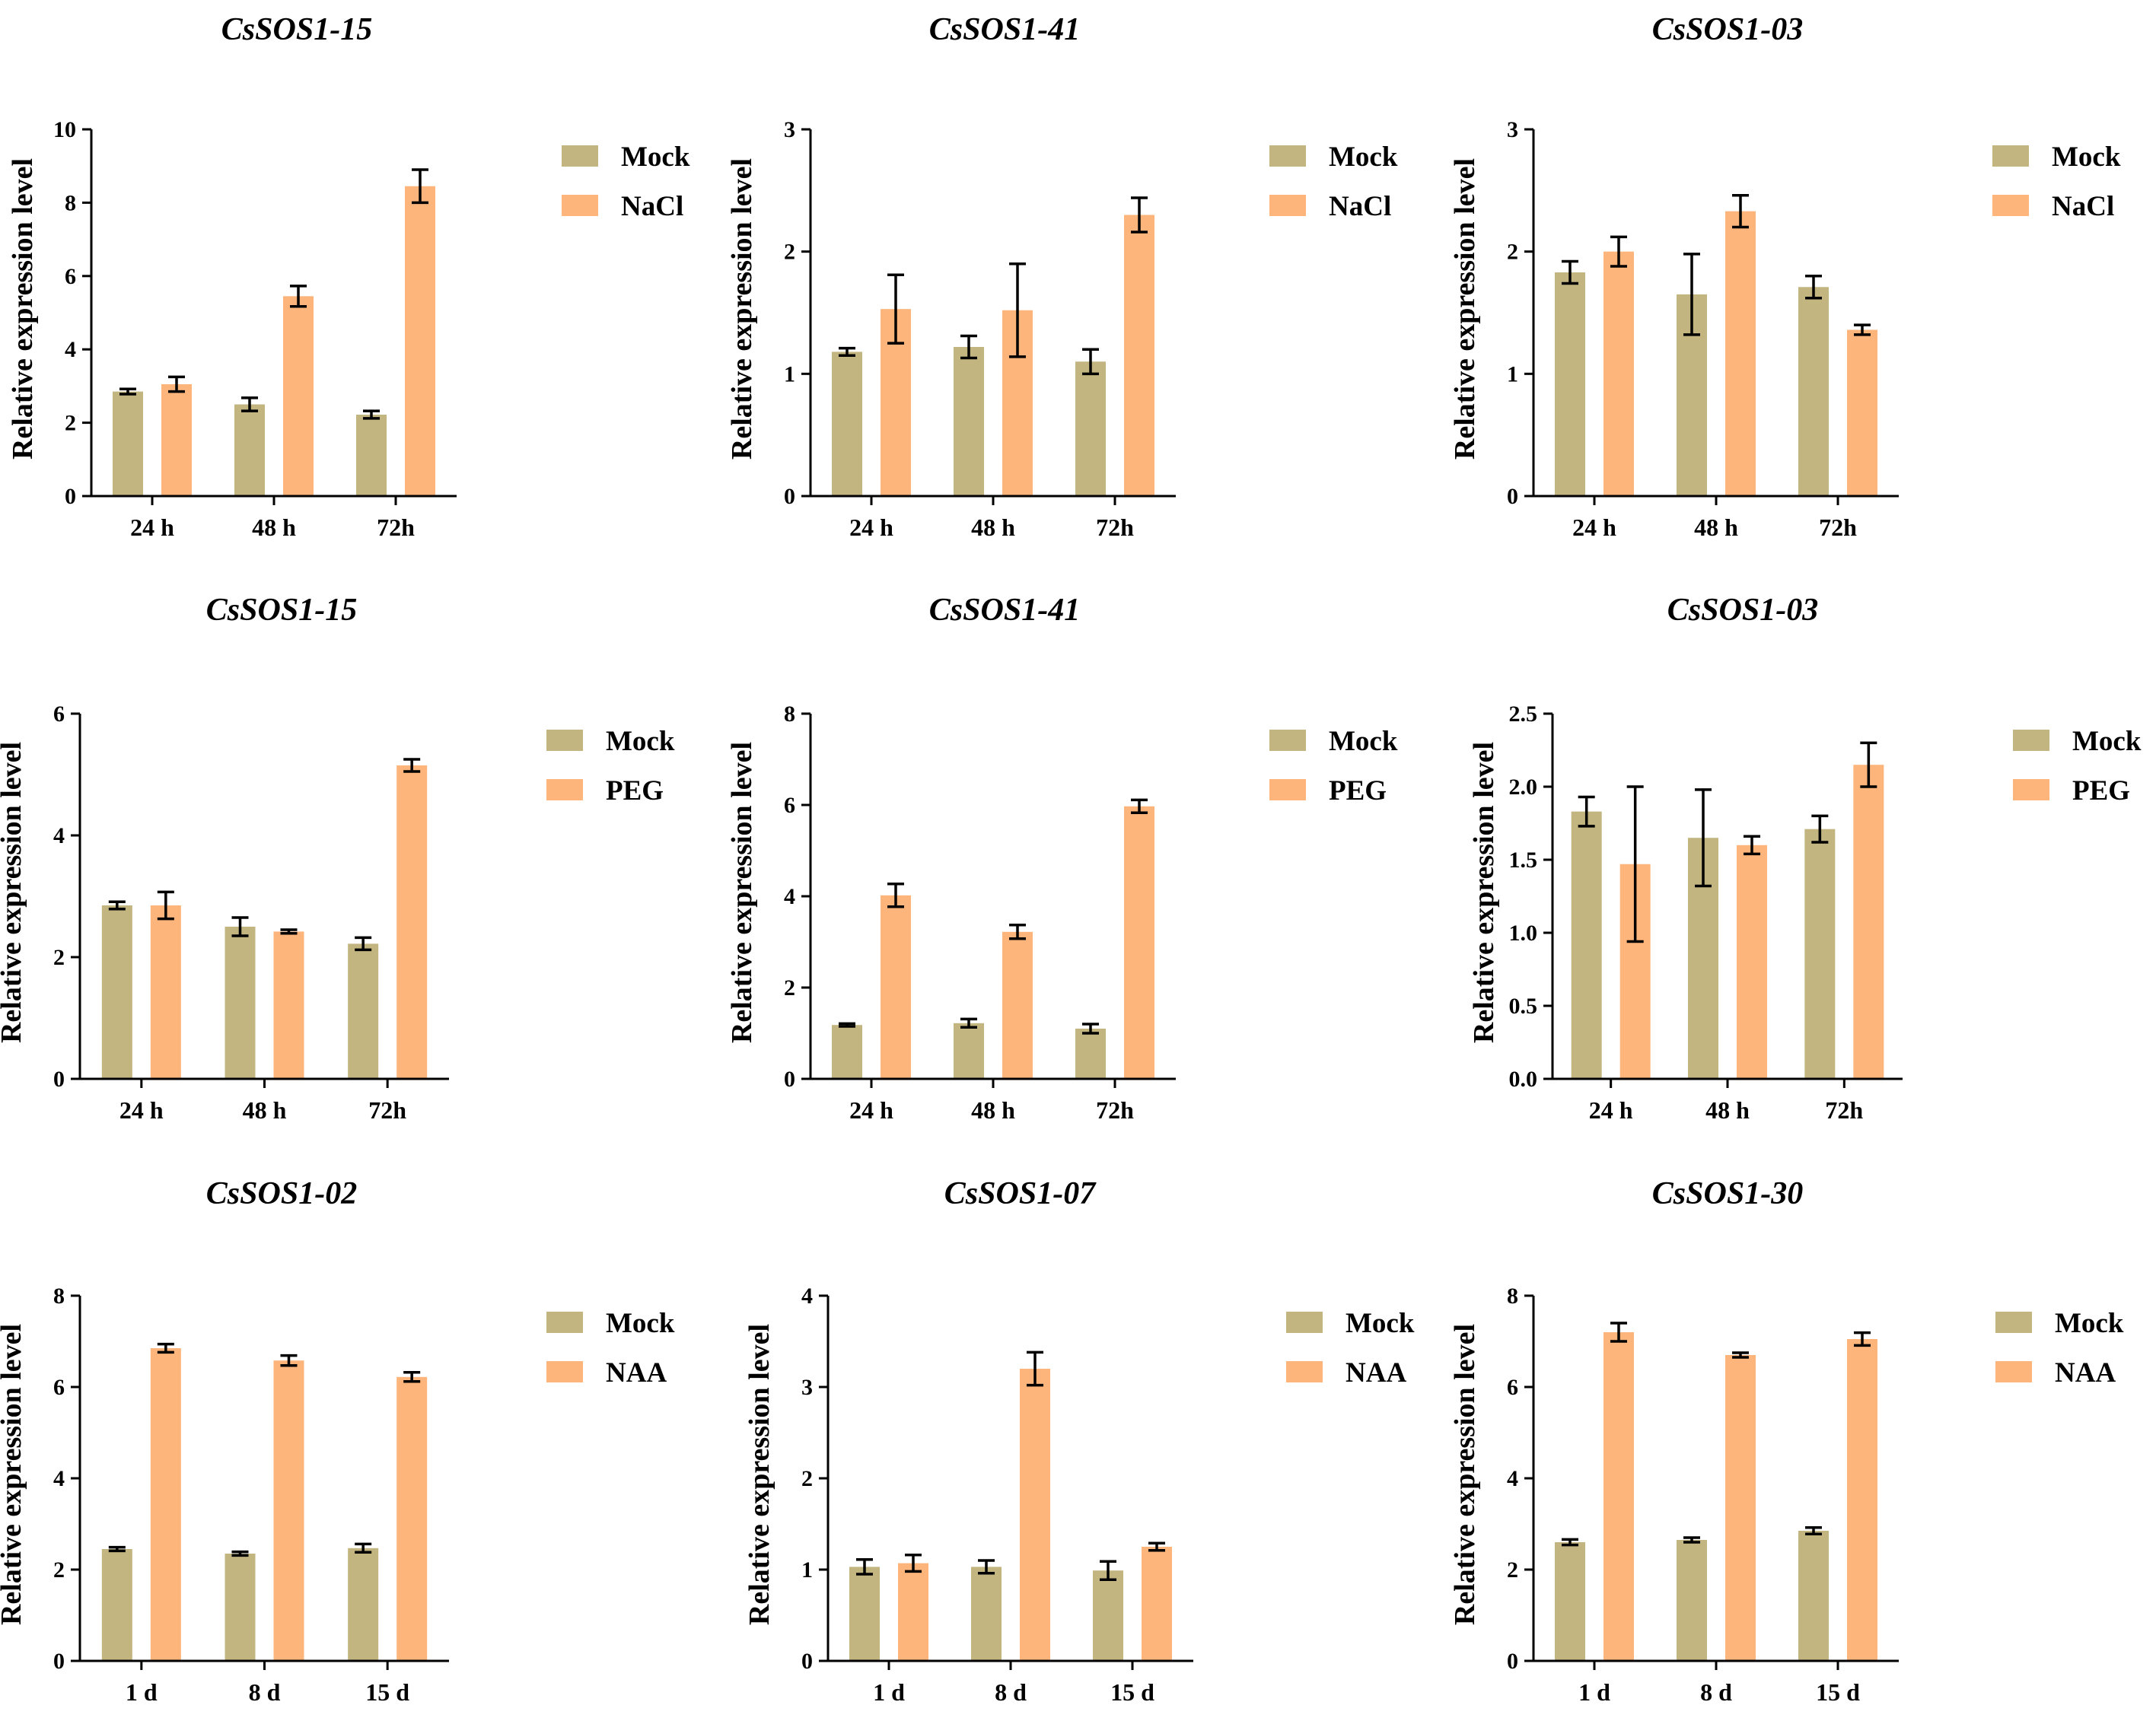  What do you see at coordinates (1728, 29) in the screenshot?
I see `chart-title: CsSOS1-03` at bounding box center [1728, 29].